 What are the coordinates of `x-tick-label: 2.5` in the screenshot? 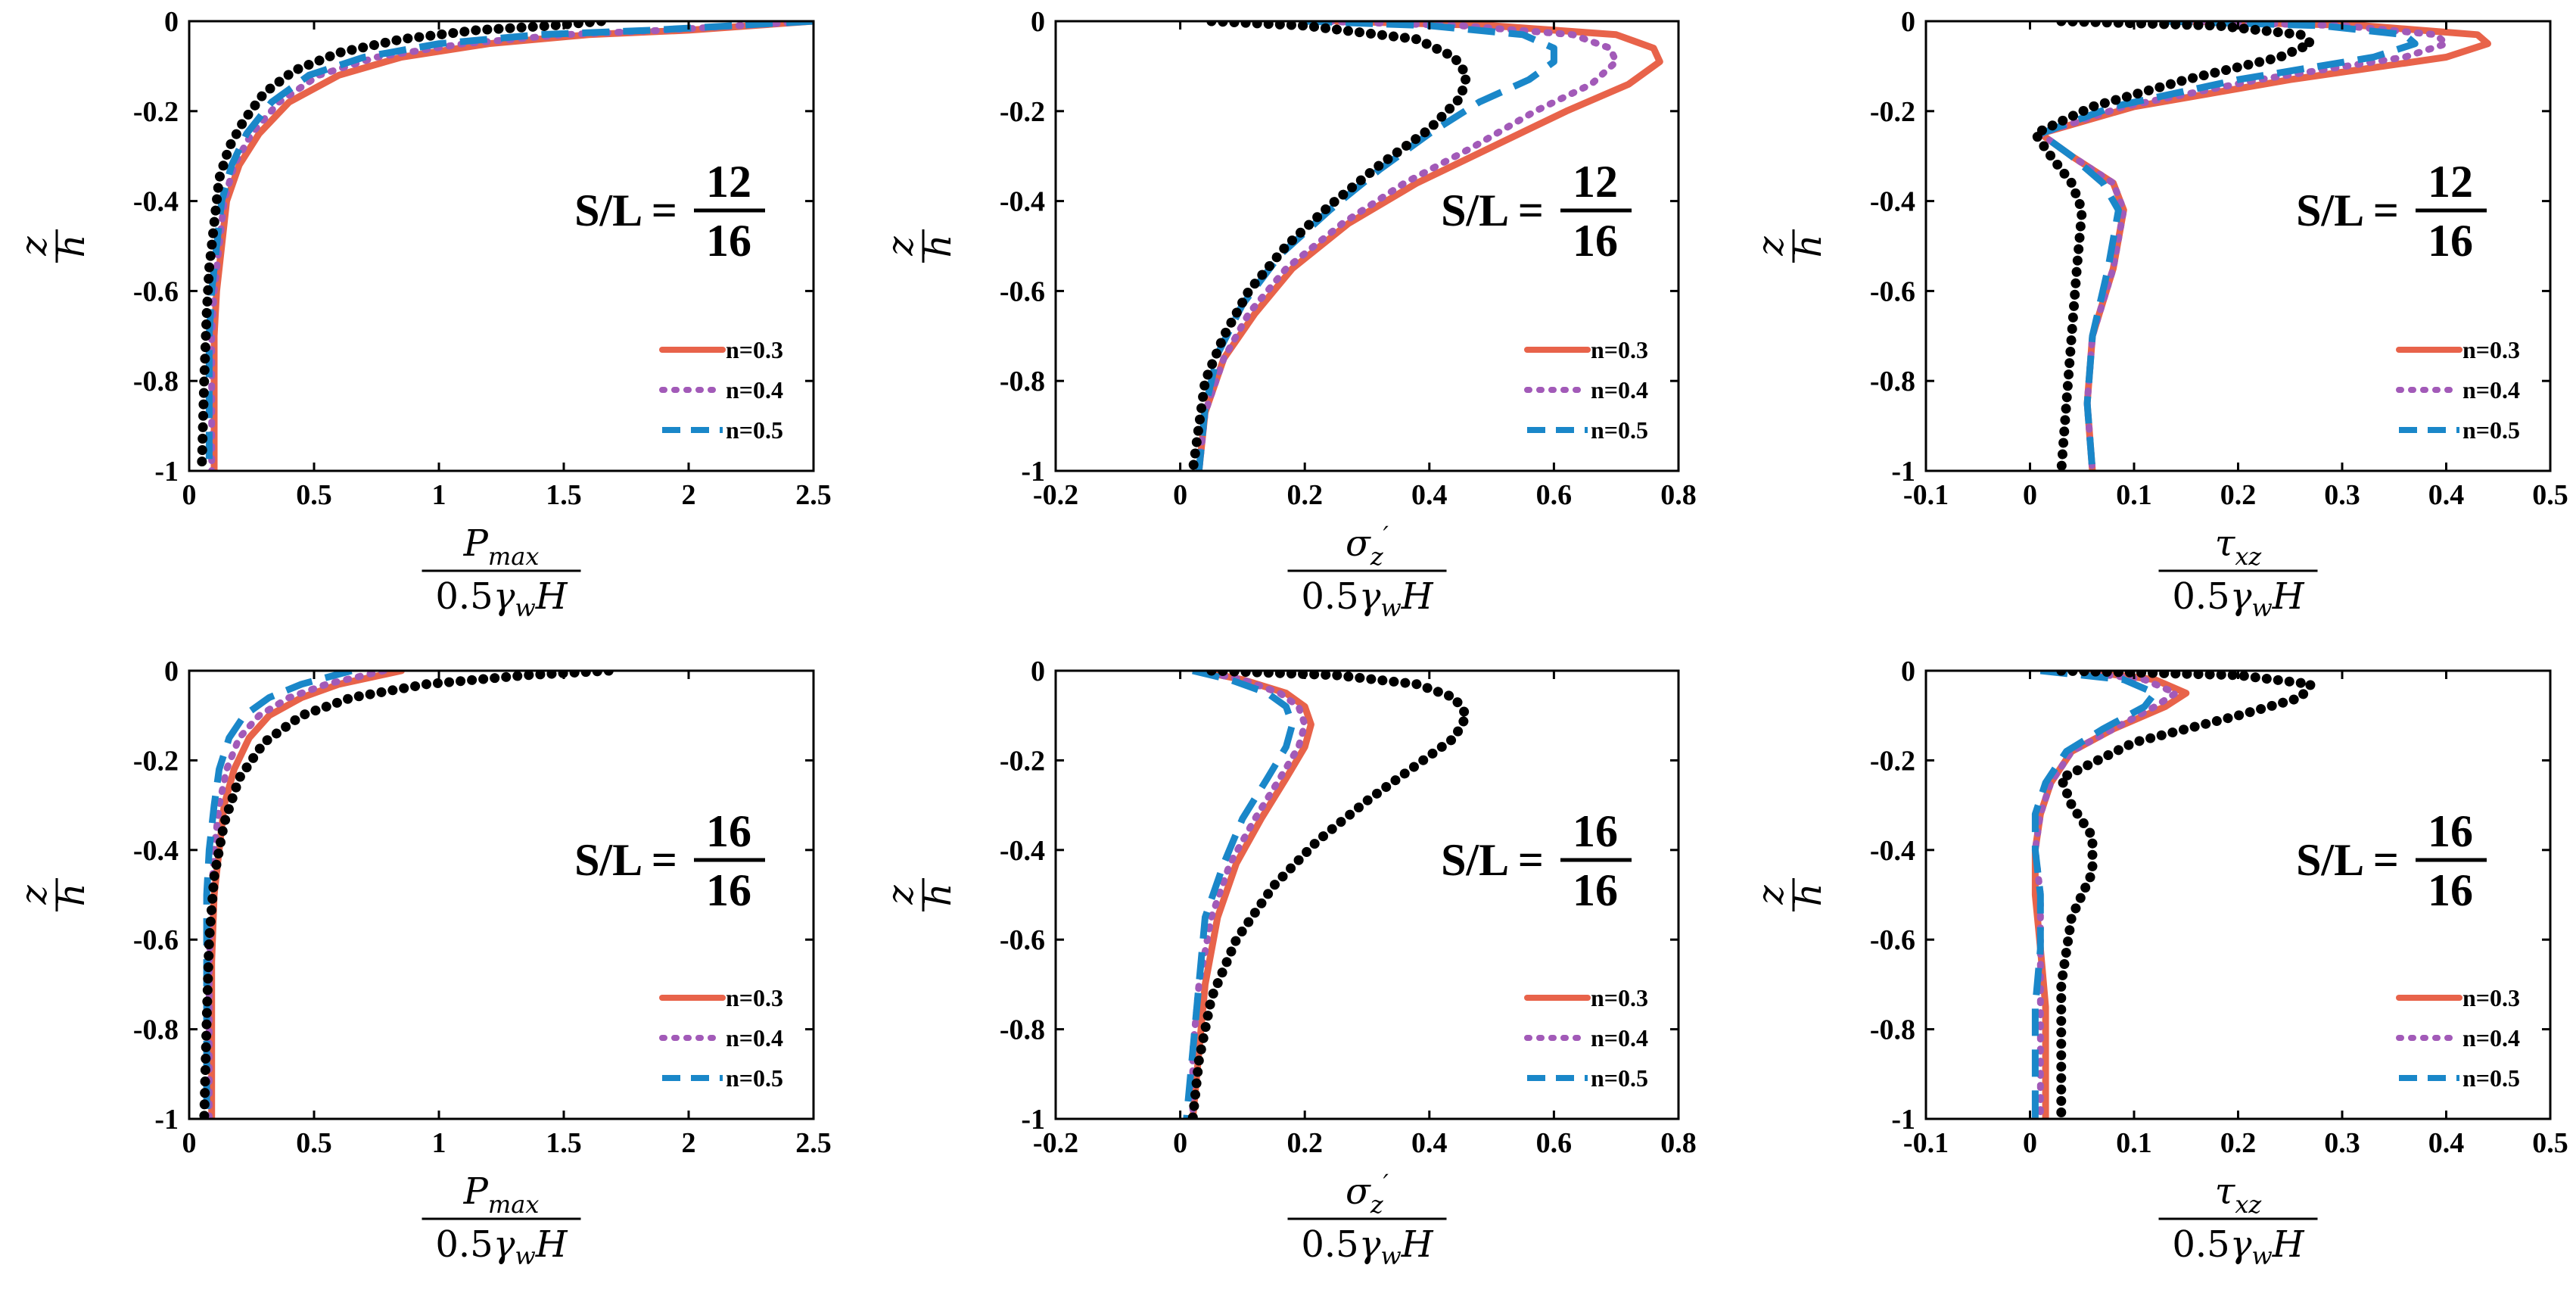 It's located at (814, 1143).